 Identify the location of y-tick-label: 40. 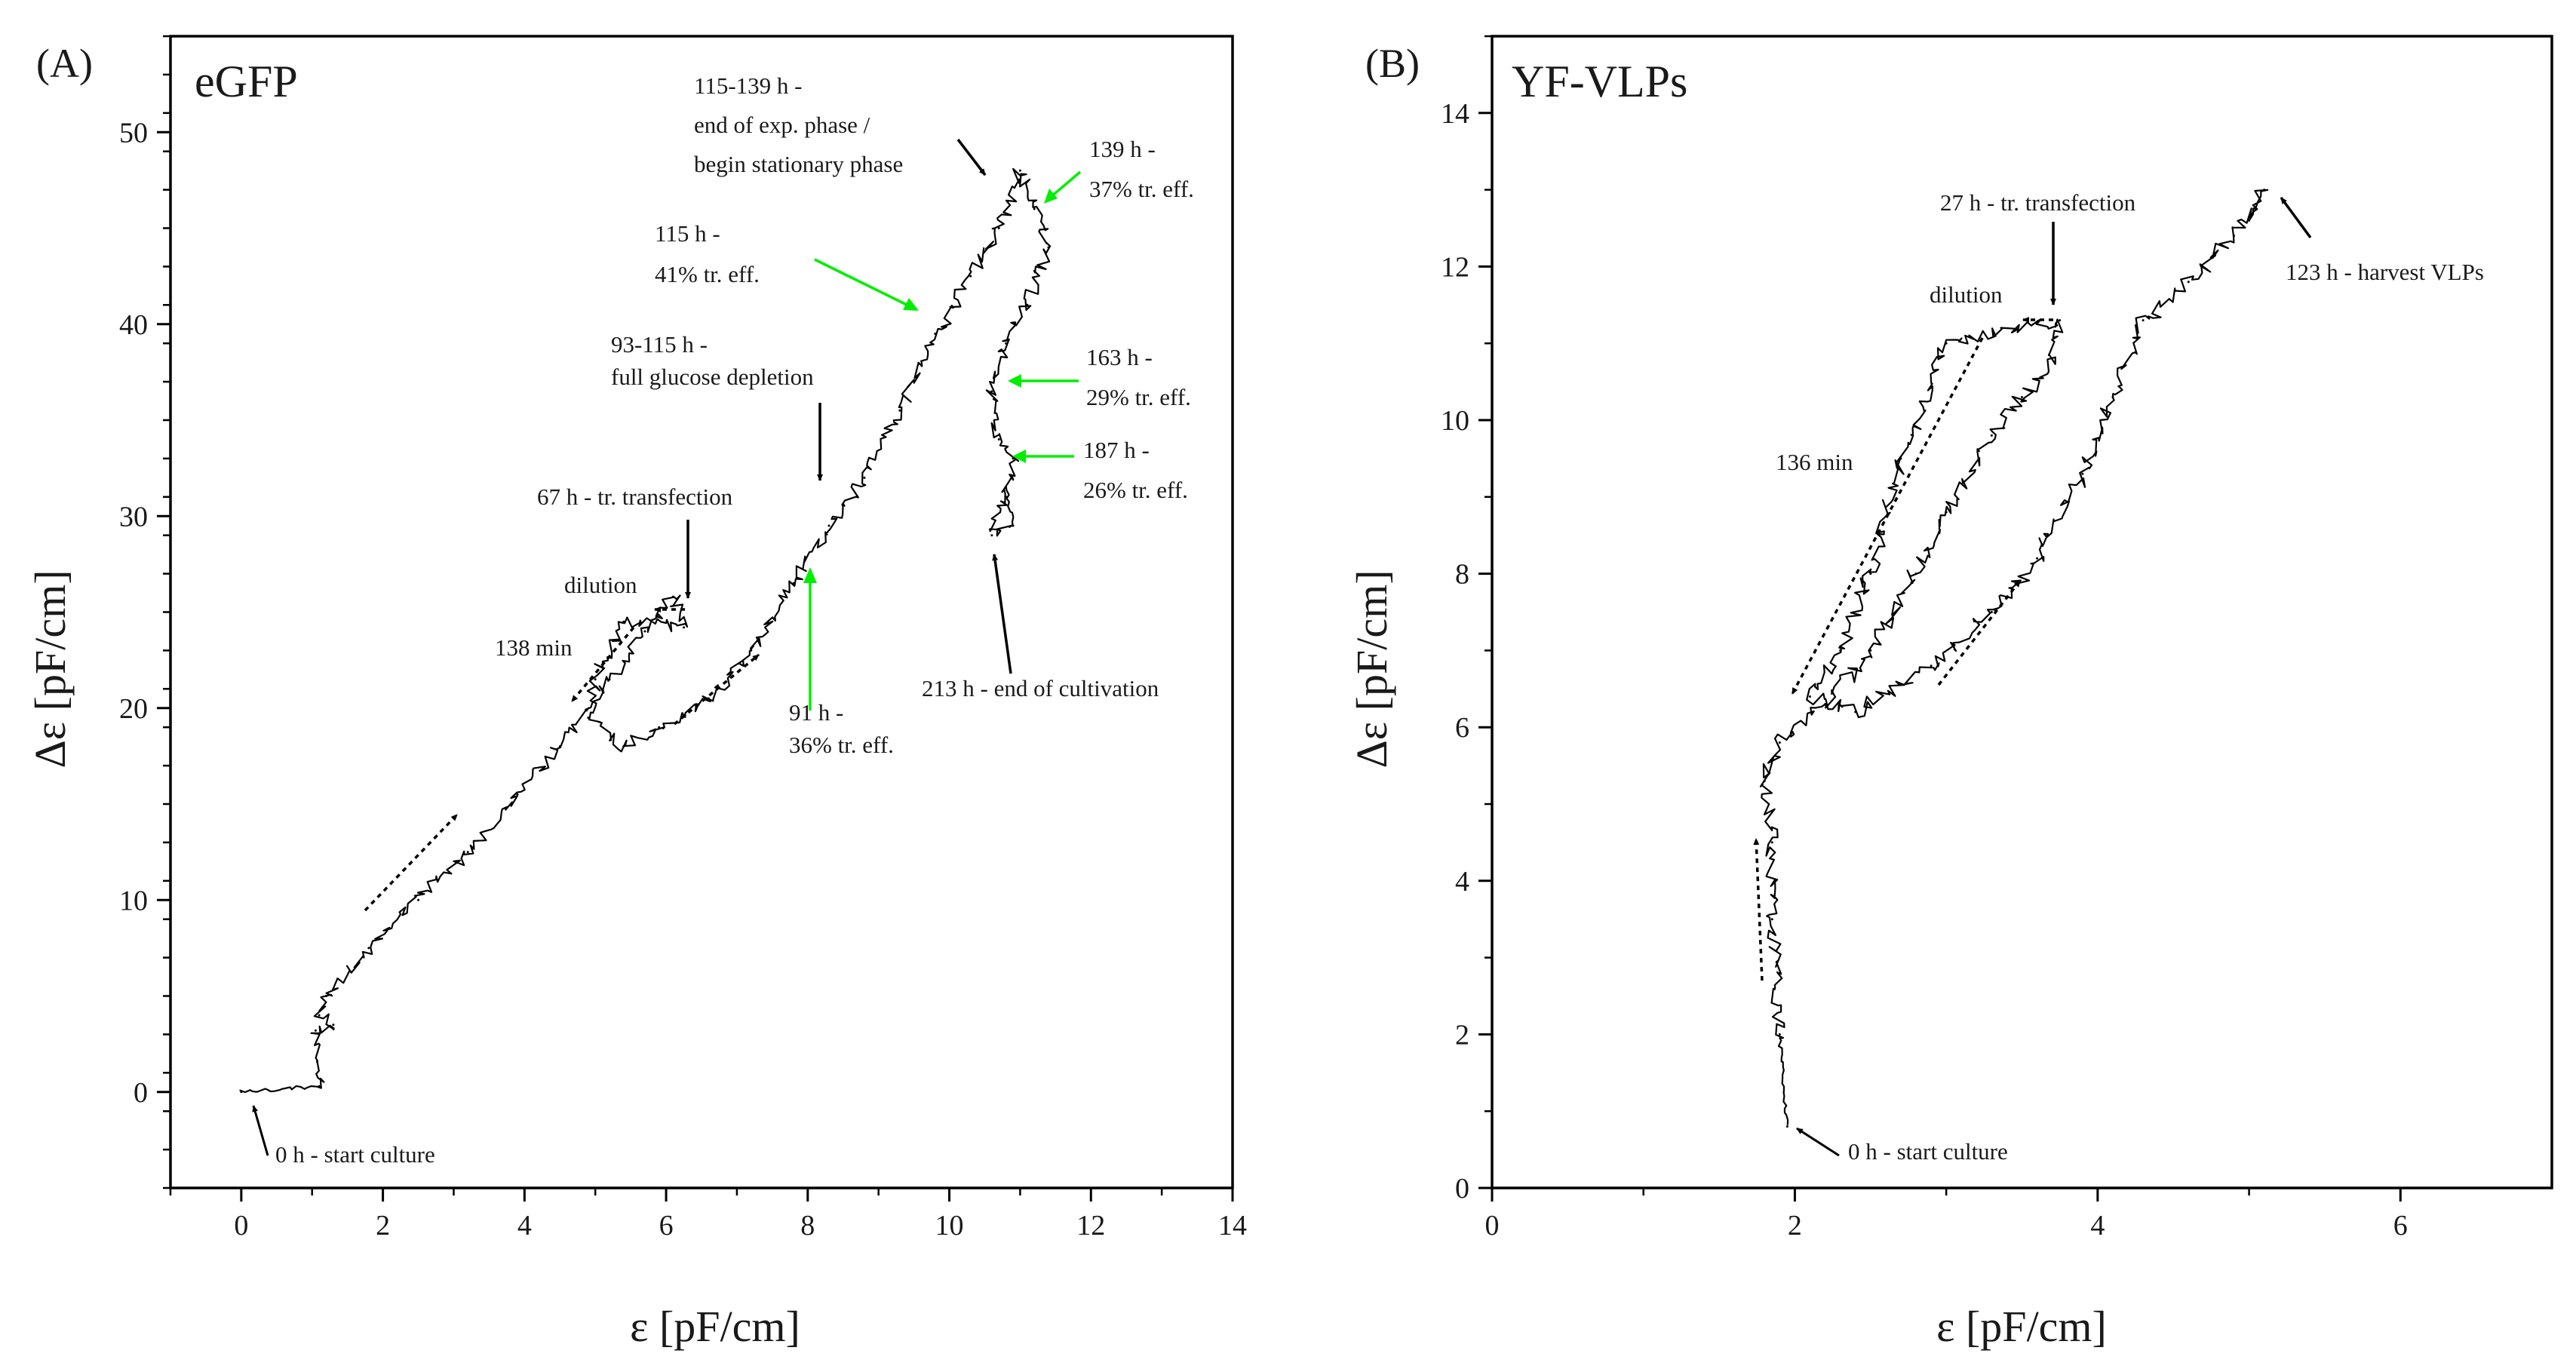
(133, 325).